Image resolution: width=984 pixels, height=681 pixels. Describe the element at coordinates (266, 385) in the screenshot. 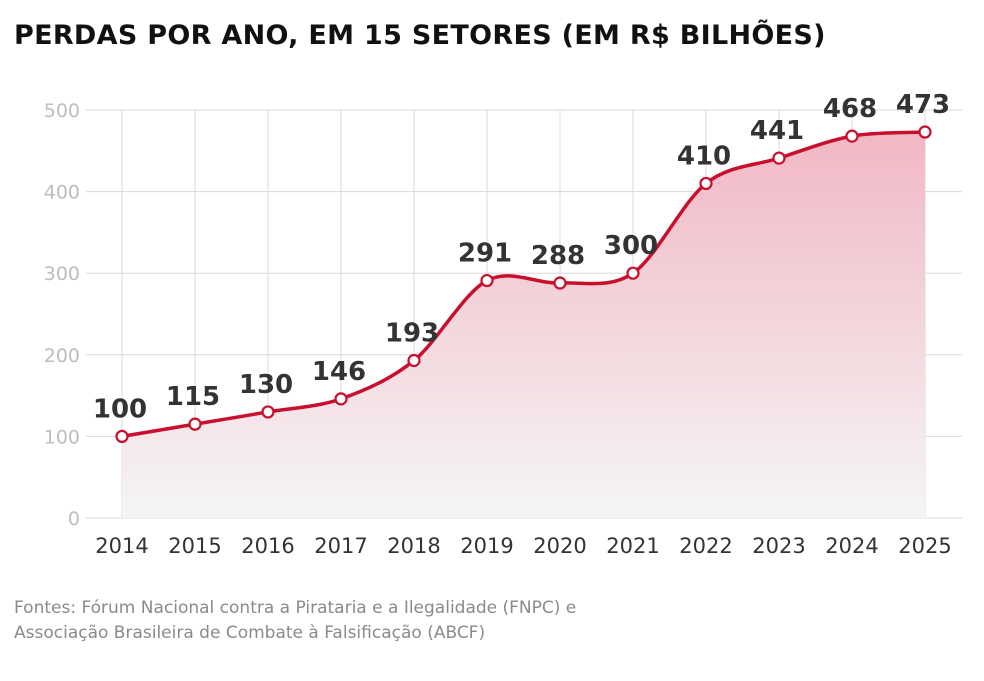

I see `data-label: 130` at that location.